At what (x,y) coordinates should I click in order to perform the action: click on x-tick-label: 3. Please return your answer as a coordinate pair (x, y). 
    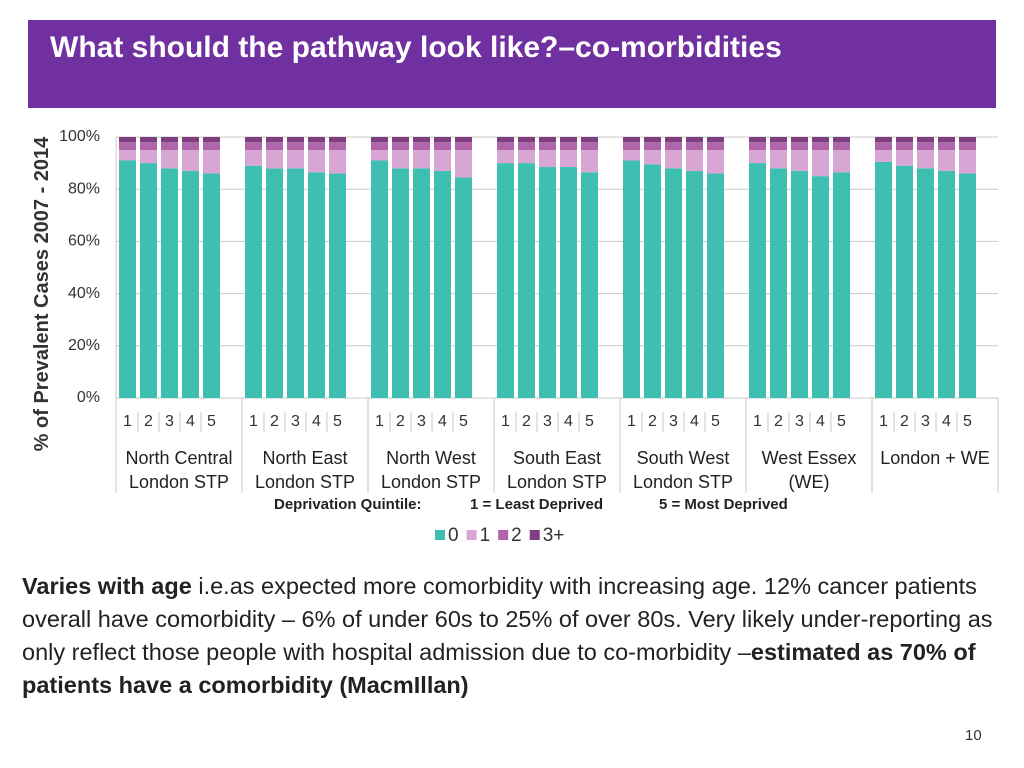
    Looking at the image, I should click on (799, 421).